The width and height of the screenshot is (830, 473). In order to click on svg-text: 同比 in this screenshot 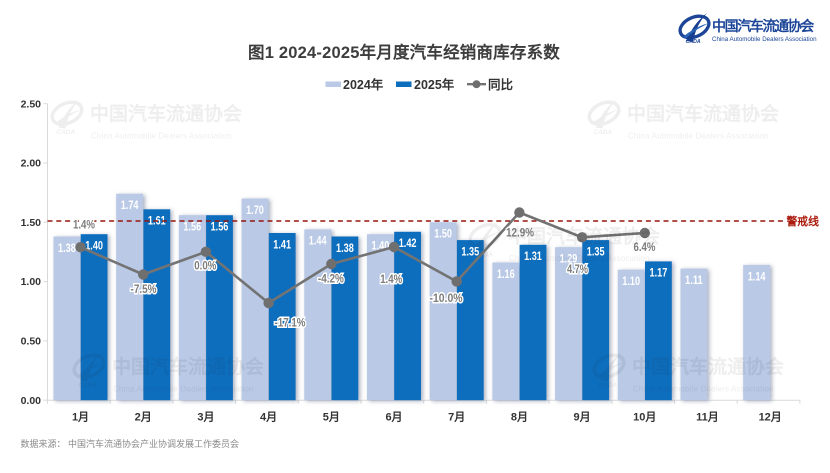, I will do `click(501, 84)`.